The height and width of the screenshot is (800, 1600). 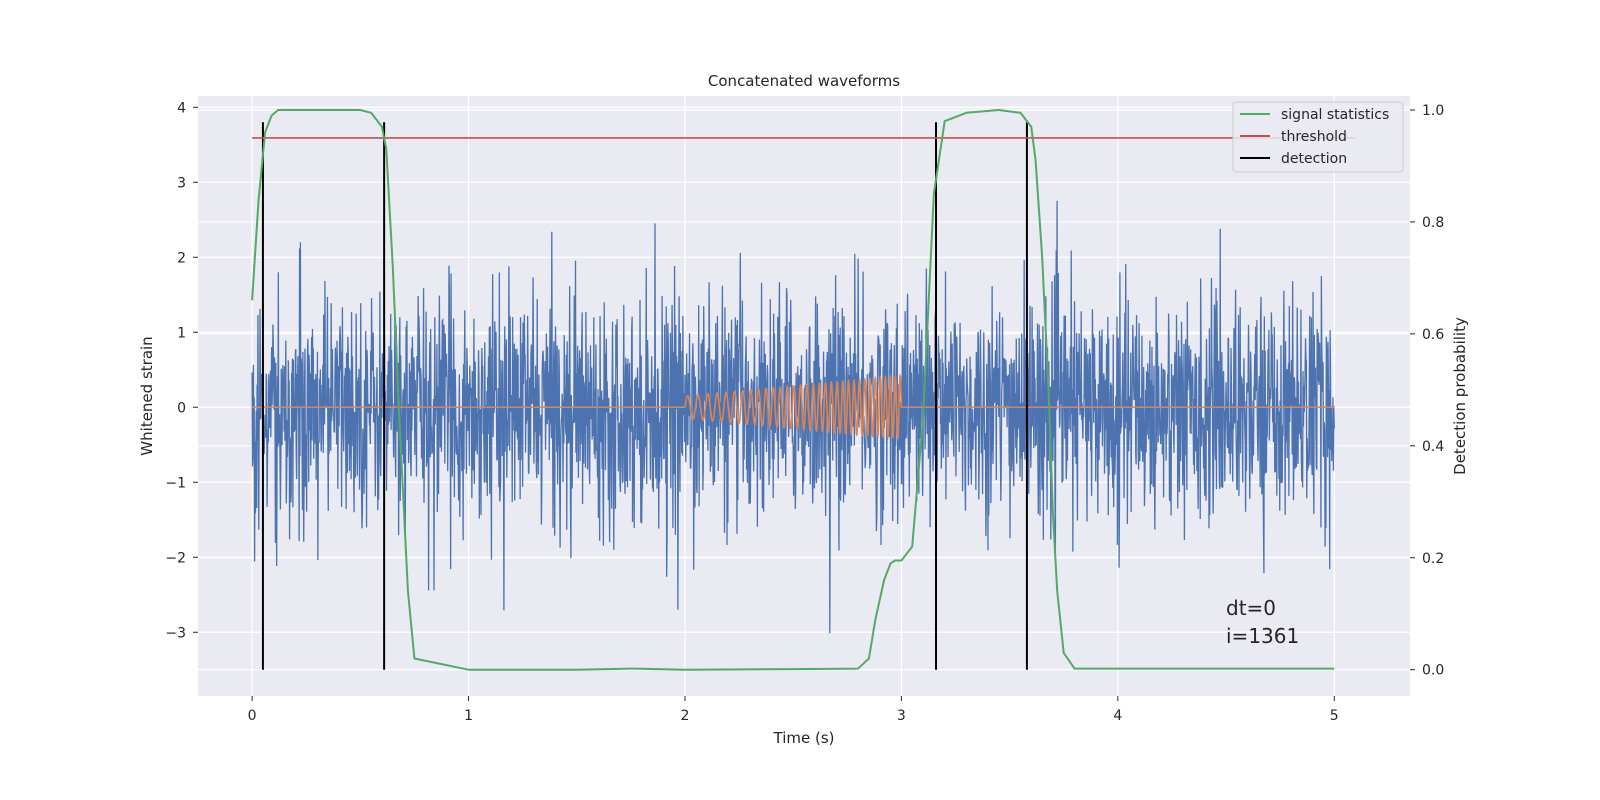 What do you see at coordinates (1433, 559) in the screenshot?
I see `y2-tick-label: 0.2` at bounding box center [1433, 559].